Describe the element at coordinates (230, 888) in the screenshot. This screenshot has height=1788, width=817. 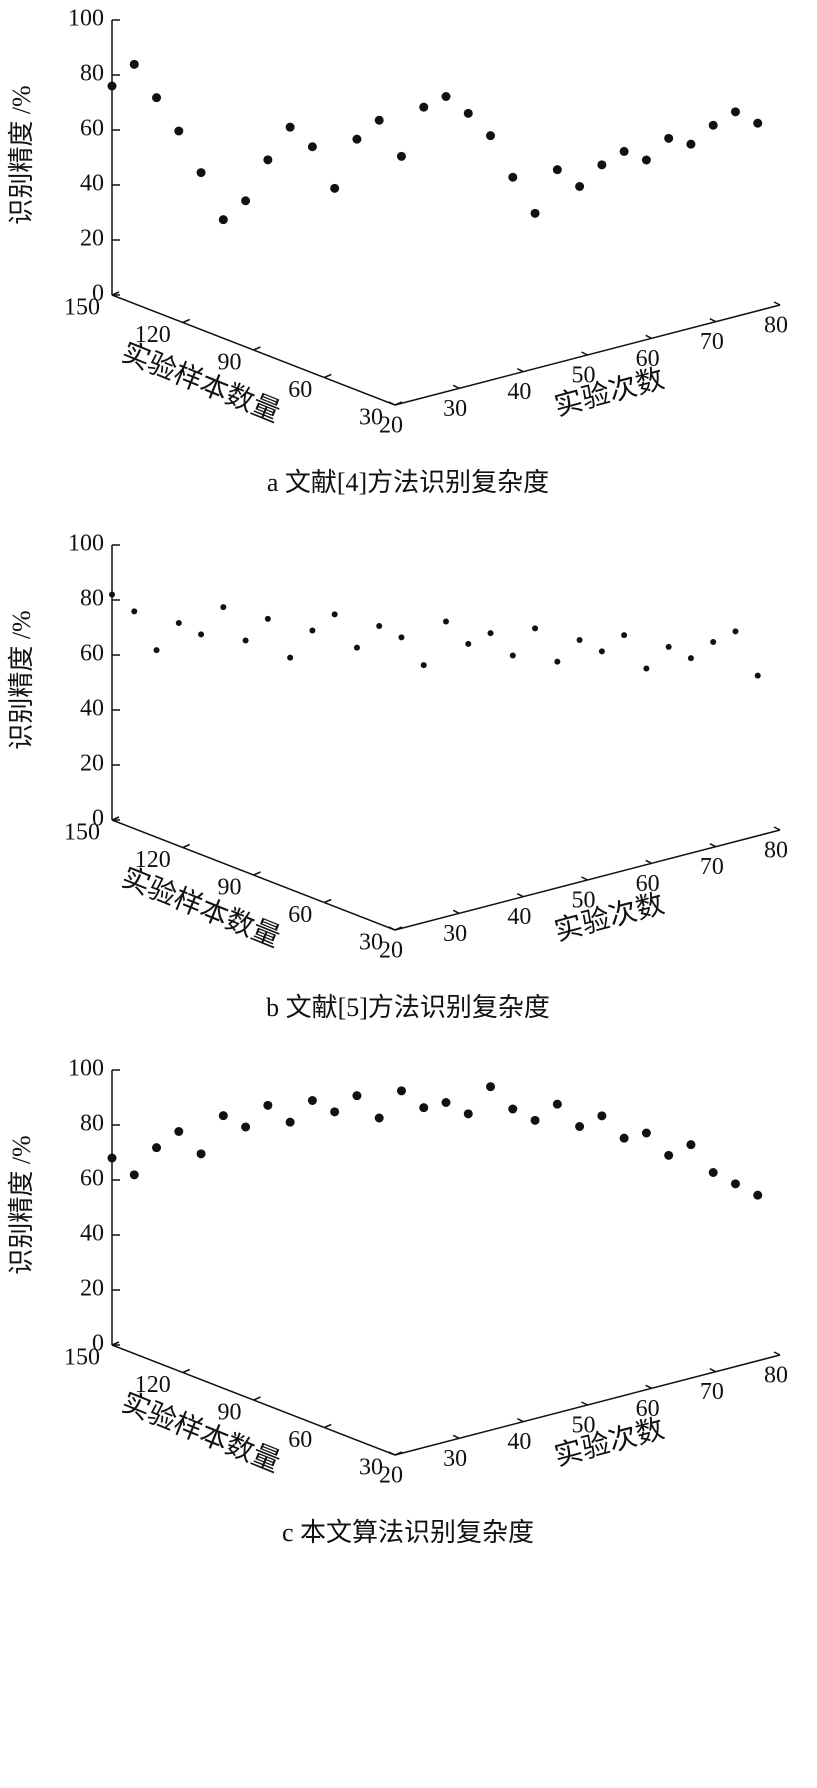
I see `y-tick-label: 90` at that location.